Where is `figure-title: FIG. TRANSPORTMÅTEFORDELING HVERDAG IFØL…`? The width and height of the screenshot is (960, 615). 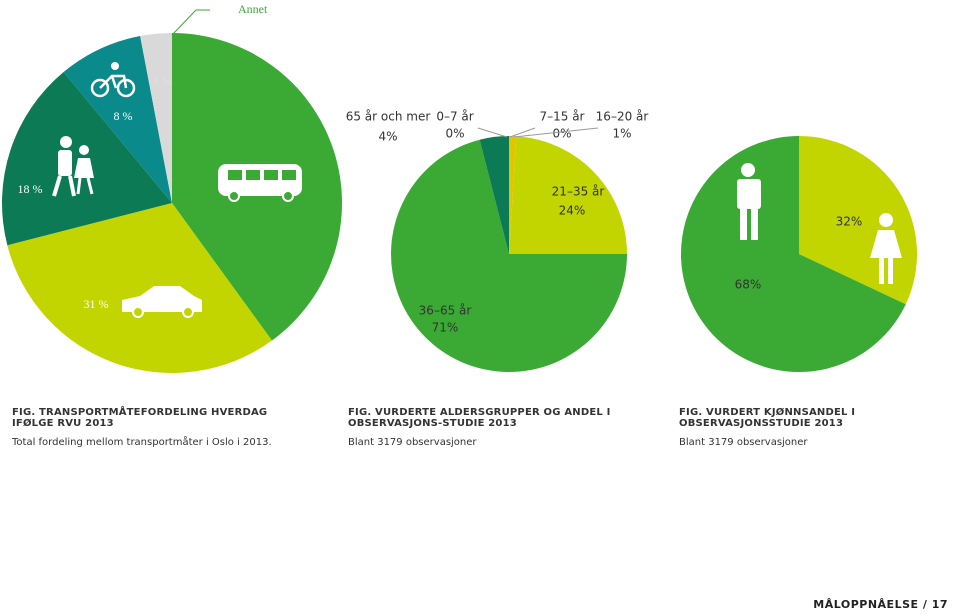
figure-title: FIG. TRANSPORTMÅTEFORDELING HVERDAG IFØL… is located at coordinates (140, 418).